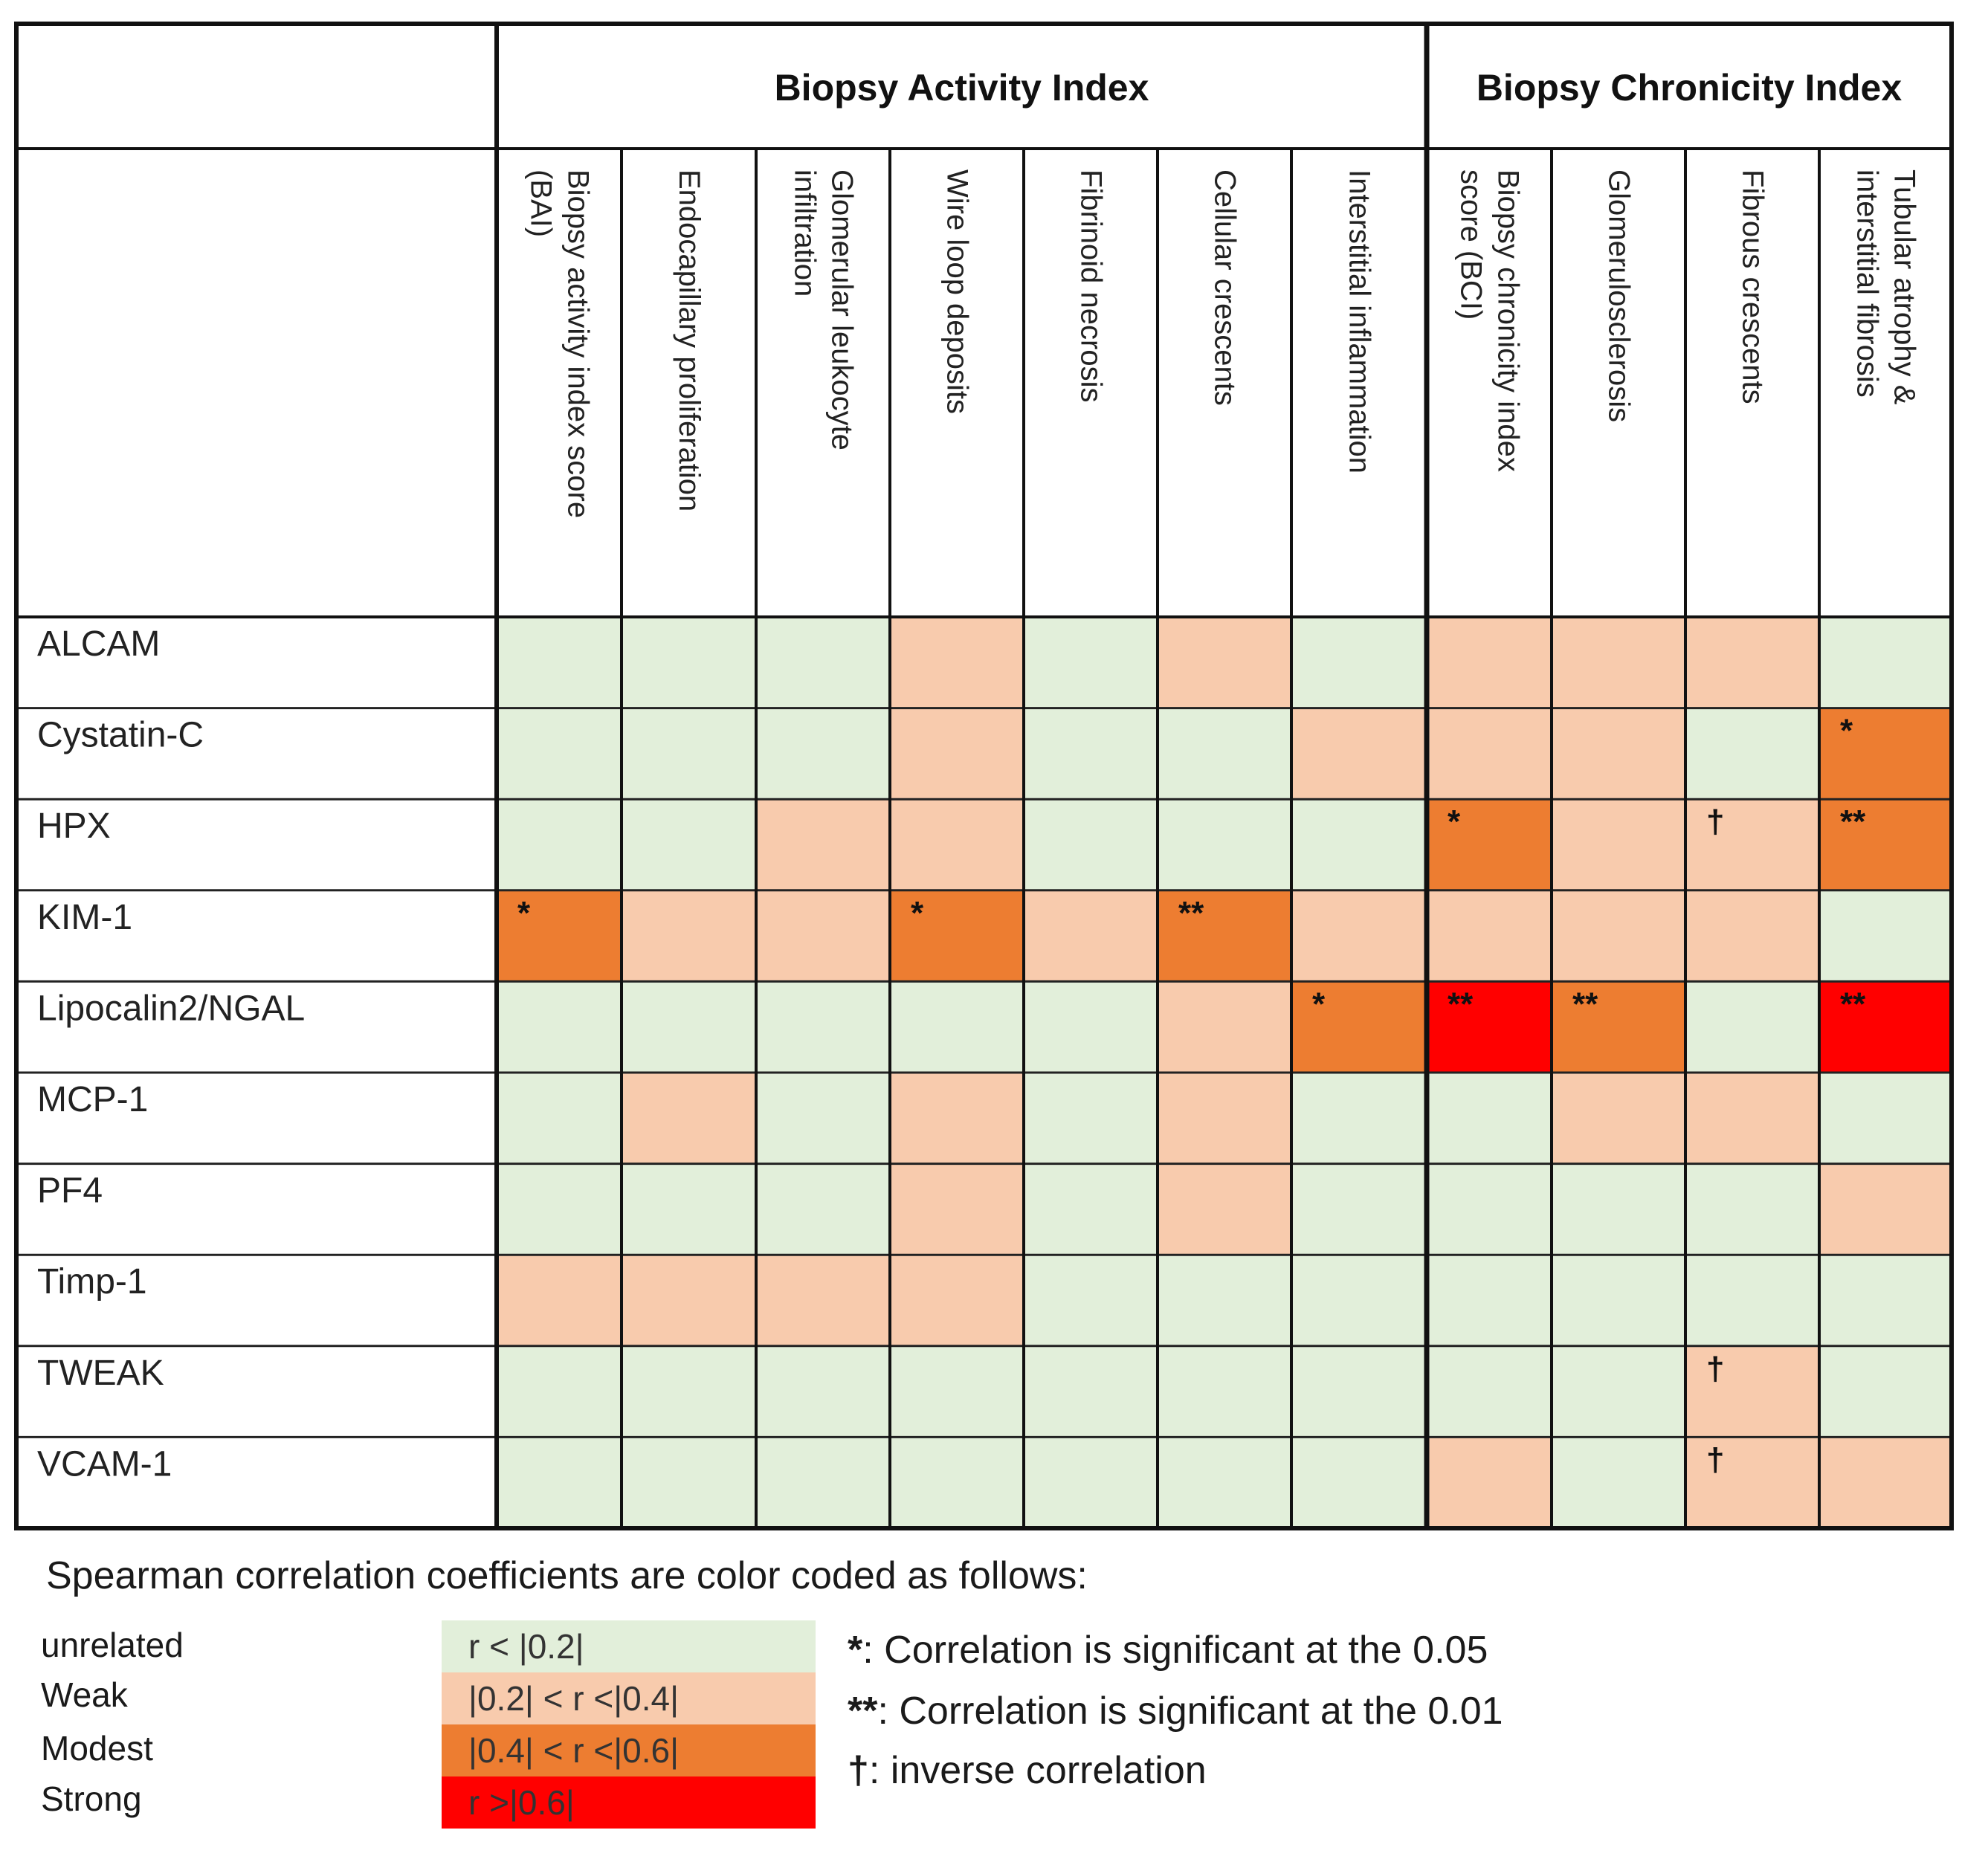 The height and width of the screenshot is (1859, 1988). I want to click on legend-level-weak: Weak, so click(84, 1695).